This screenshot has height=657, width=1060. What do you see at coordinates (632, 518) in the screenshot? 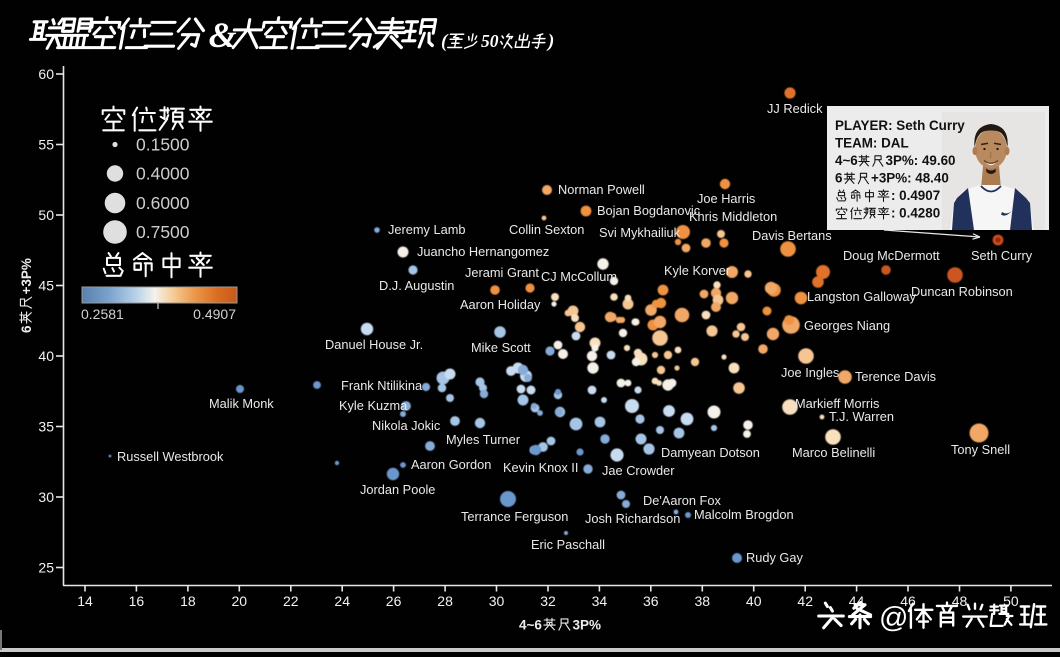
I see `svg-text: Josh Richardson` at bounding box center [632, 518].